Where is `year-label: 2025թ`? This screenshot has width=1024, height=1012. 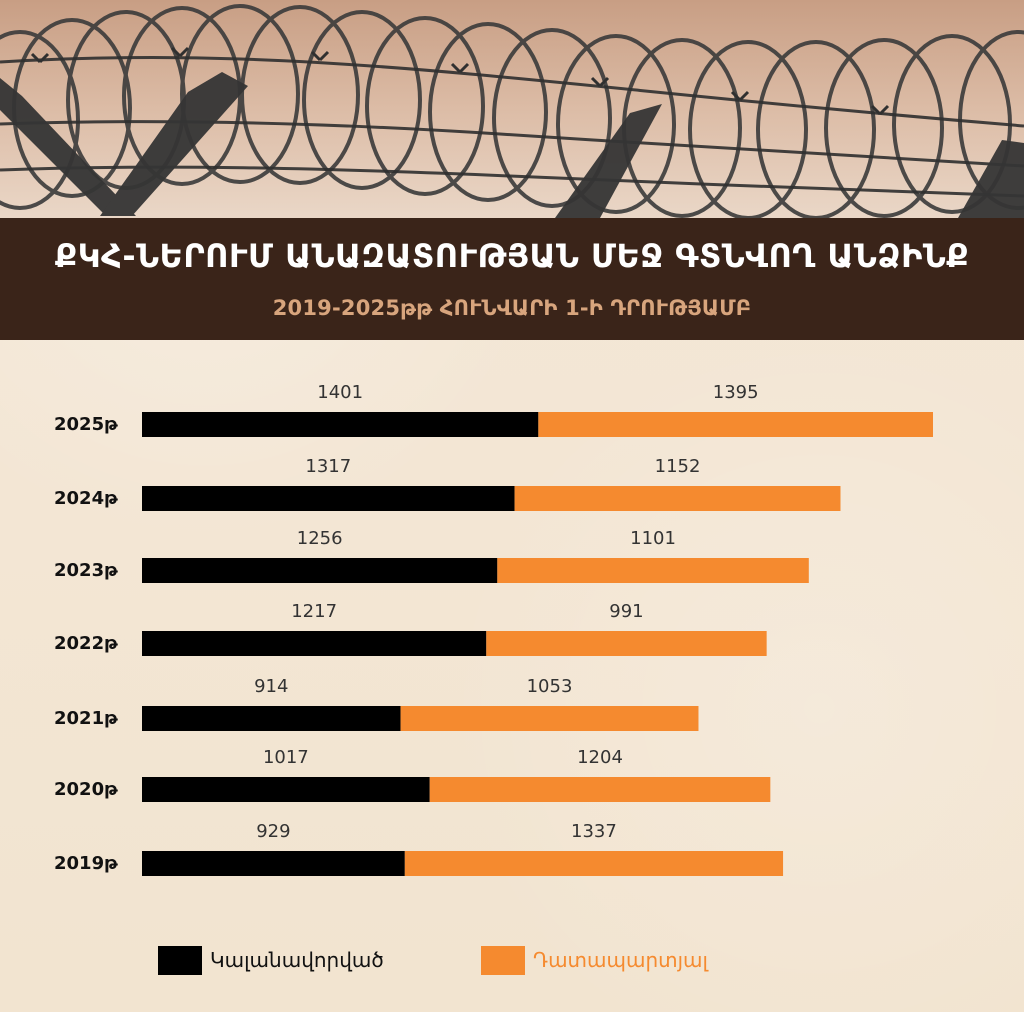 year-label: 2025թ is located at coordinates (86, 424).